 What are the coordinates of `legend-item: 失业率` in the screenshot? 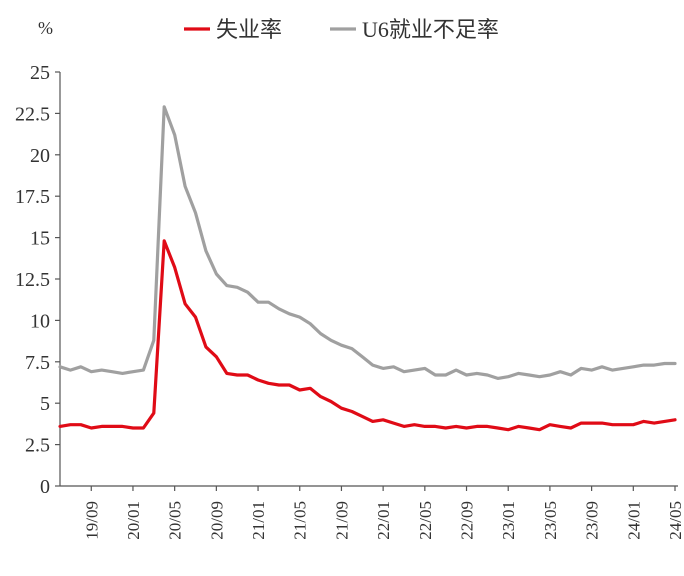 It's located at (233, 29).